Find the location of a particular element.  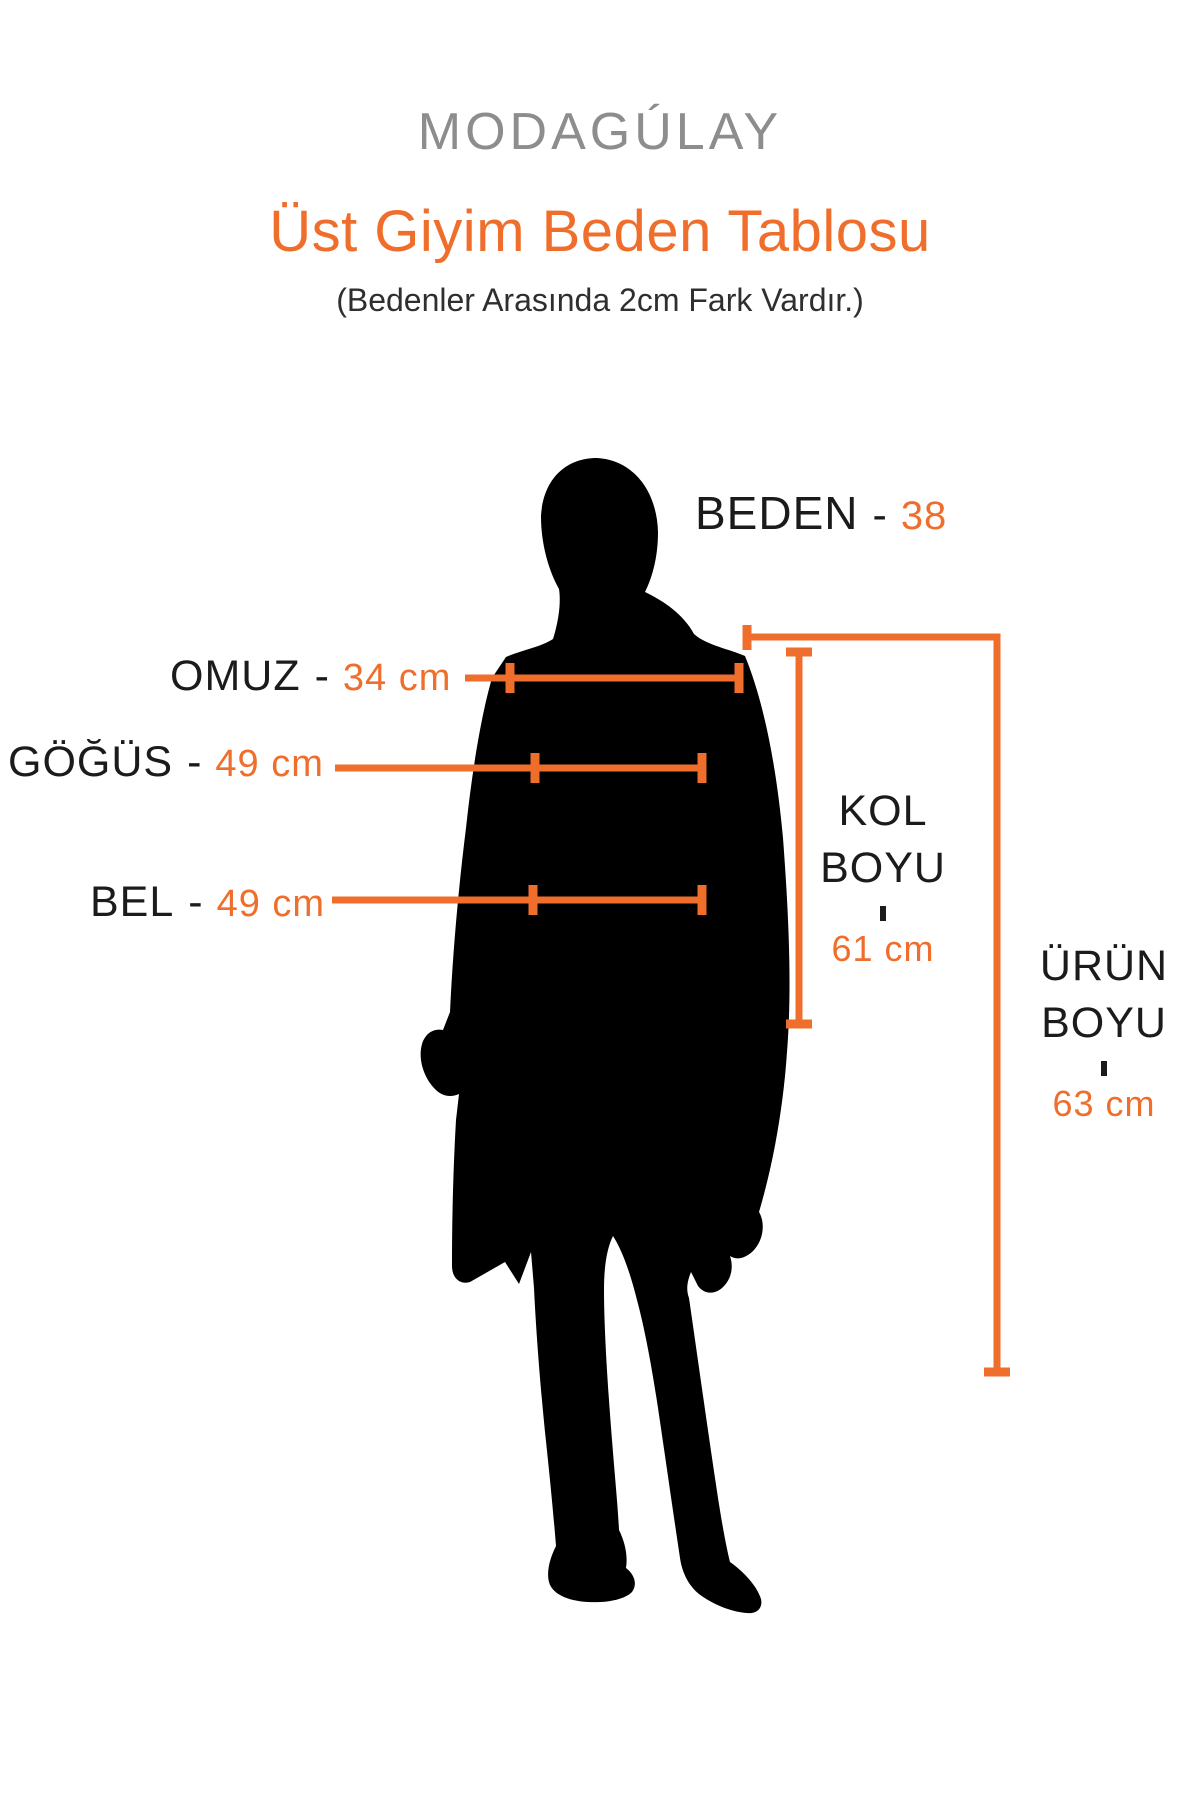

urun-boyu-block: ÜRÜN BOYU 63 cm is located at coordinates (1102, 1031).